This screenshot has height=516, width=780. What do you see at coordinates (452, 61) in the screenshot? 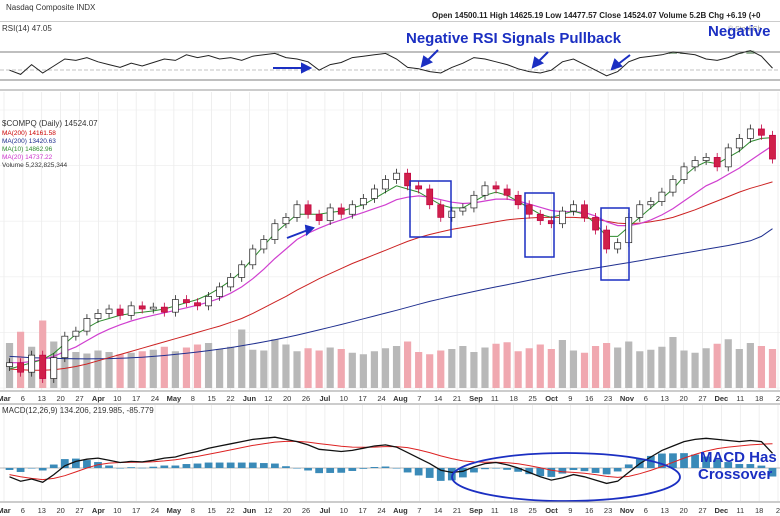
I see `rsi-arrows` at bounding box center [452, 61].